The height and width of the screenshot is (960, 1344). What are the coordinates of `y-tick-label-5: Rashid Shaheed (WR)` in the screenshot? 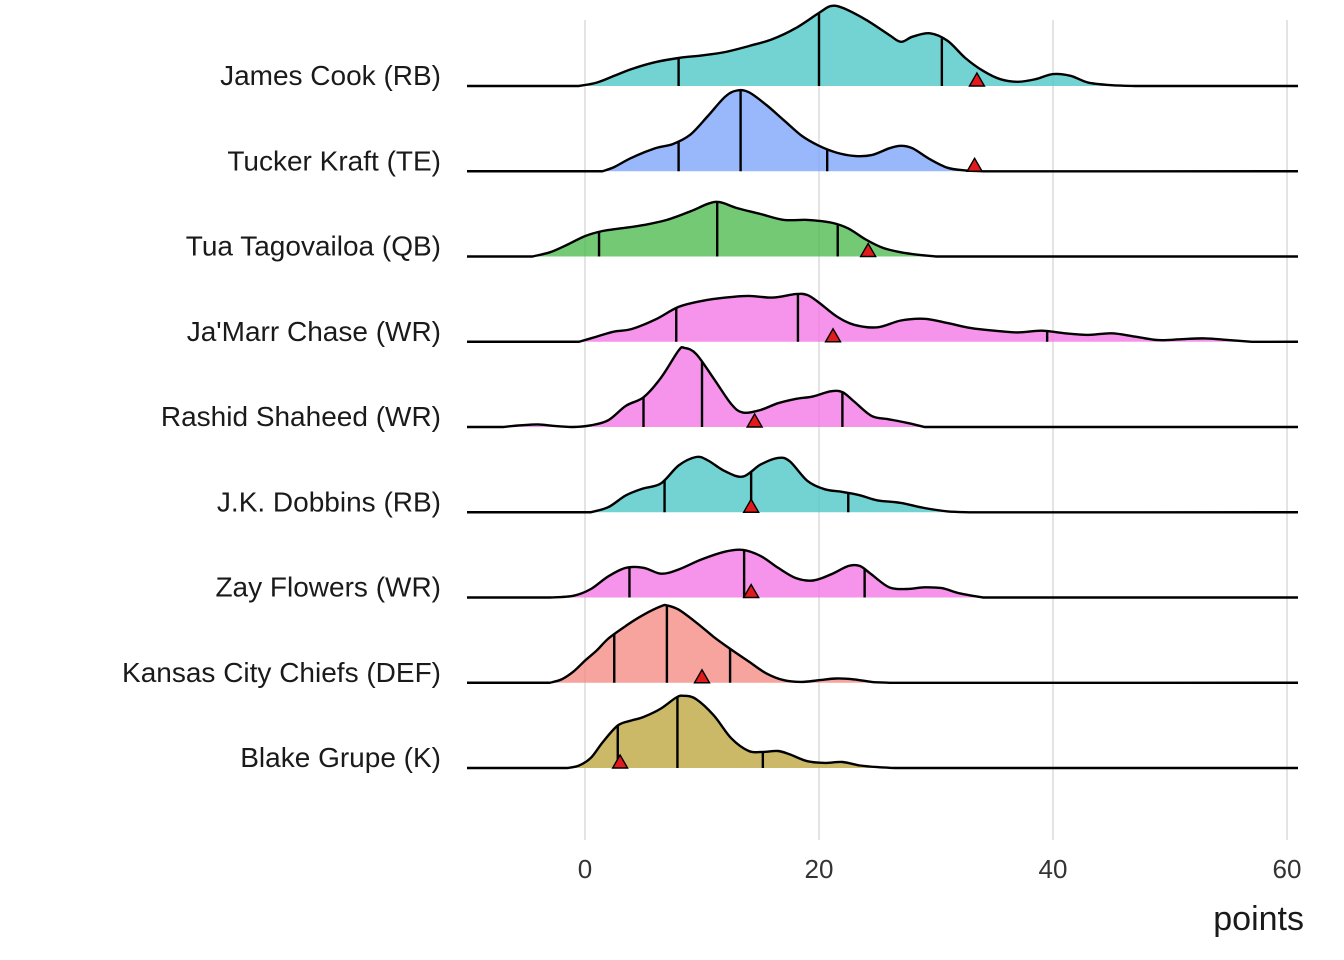 It's located at (301, 416).